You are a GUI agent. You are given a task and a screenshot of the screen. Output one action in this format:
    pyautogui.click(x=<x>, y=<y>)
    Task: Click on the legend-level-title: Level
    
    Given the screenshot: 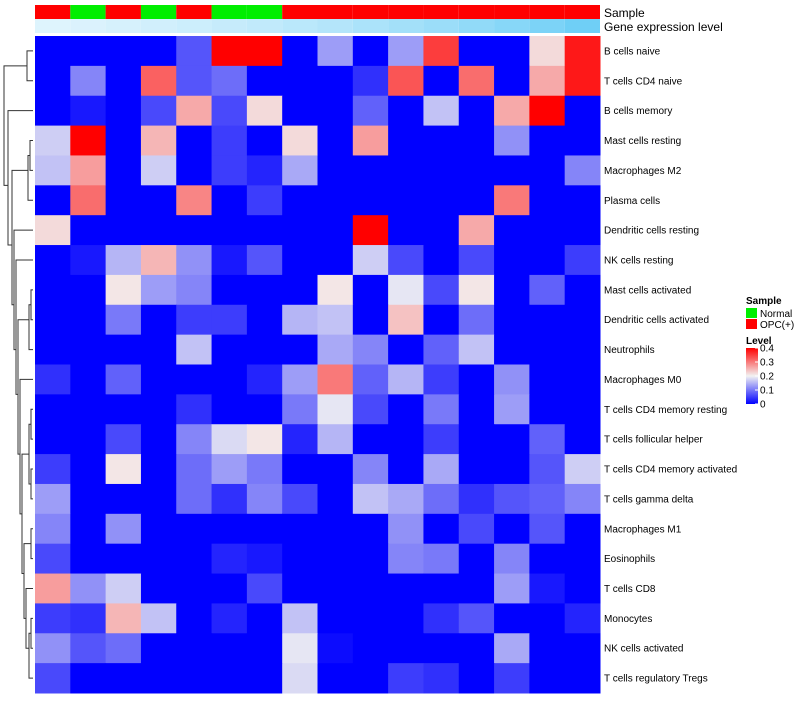 What is the action you would take?
    pyautogui.click(x=759, y=341)
    